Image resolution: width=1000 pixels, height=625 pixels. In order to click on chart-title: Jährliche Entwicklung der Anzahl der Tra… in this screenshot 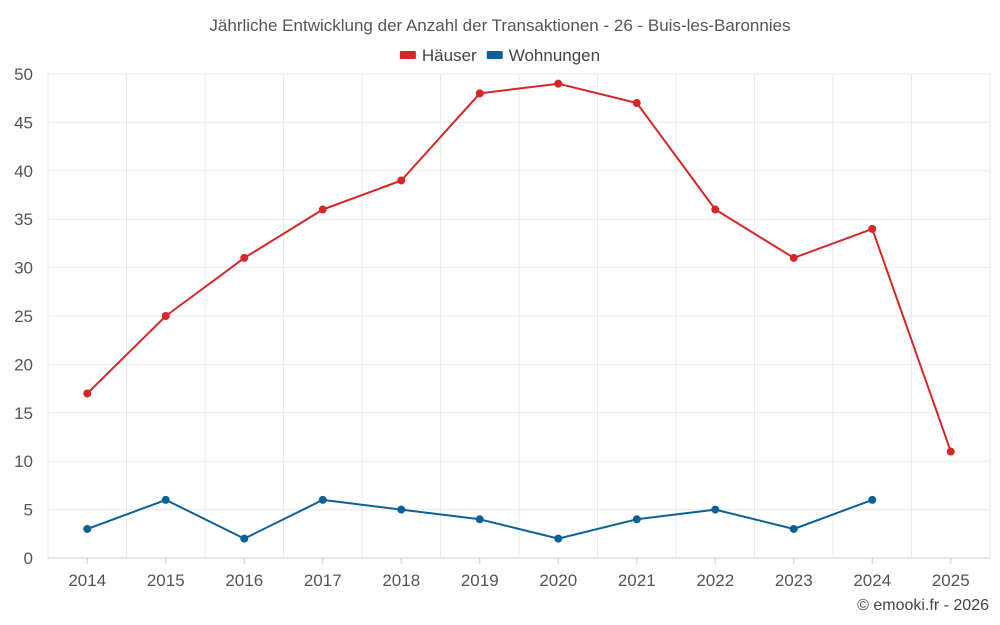, I will do `click(499, 25)`.